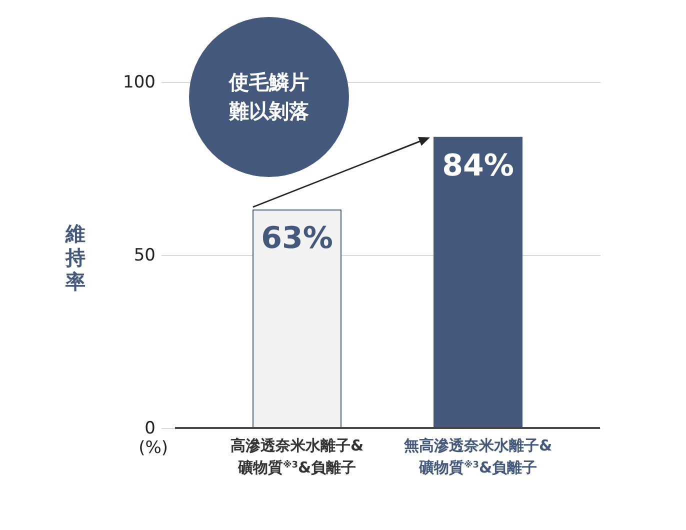 The width and height of the screenshot is (686, 530). What do you see at coordinates (478, 166) in the screenshot?
I see `data-label: 84%` at bounding box center [478, 166].